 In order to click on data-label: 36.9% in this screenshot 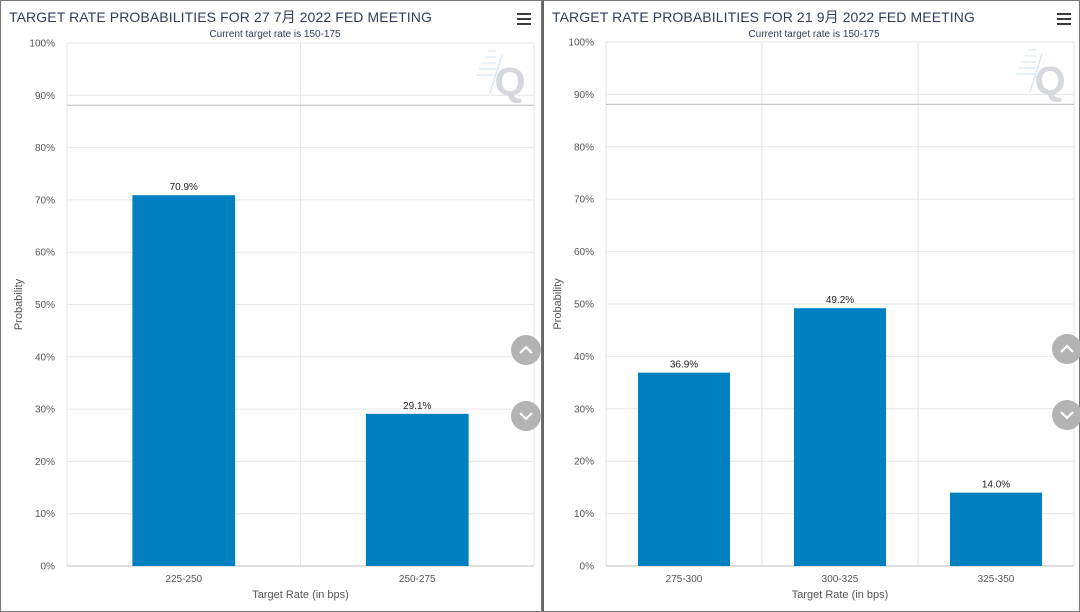, I will do `click(684, 365)`.